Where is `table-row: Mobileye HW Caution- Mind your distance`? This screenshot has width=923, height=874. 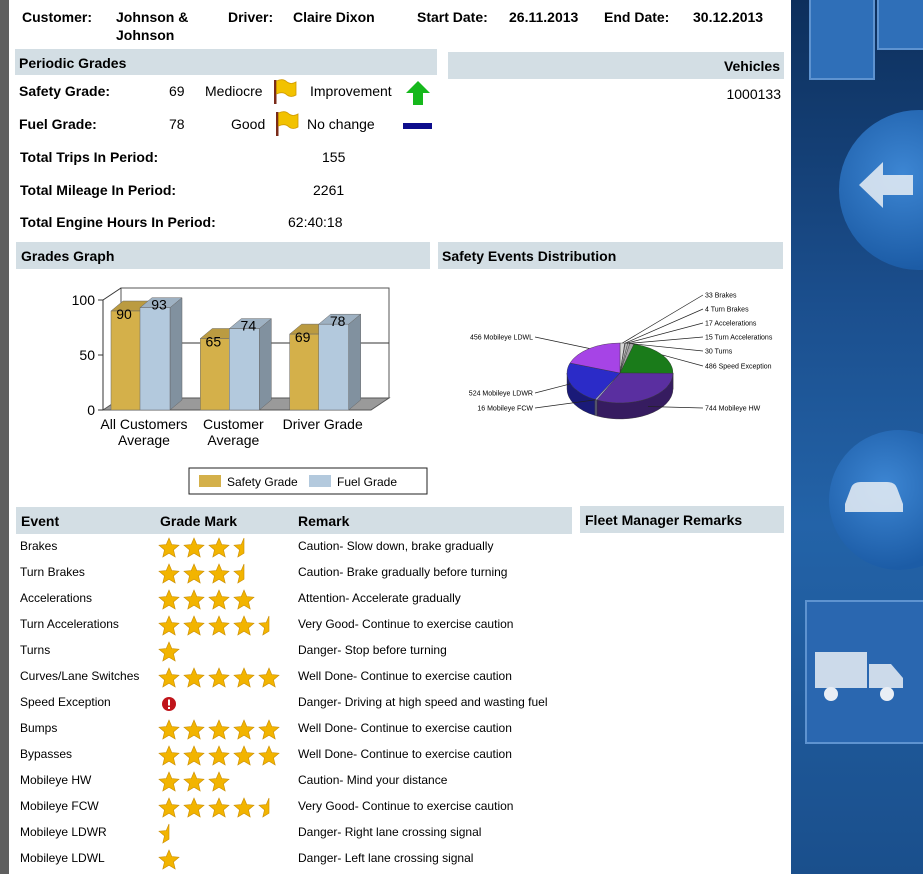
table-row: Mobileye HW Caution- Mind your distance is located at coordinates (294, 782).